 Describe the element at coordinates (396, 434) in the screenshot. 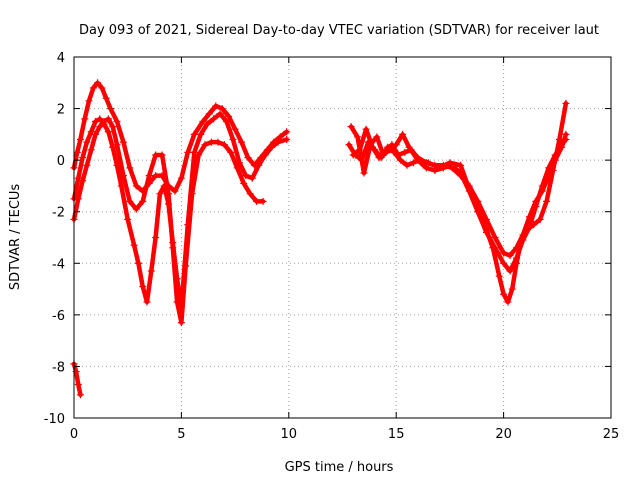

I see `x-tick-label: 15` at that location.